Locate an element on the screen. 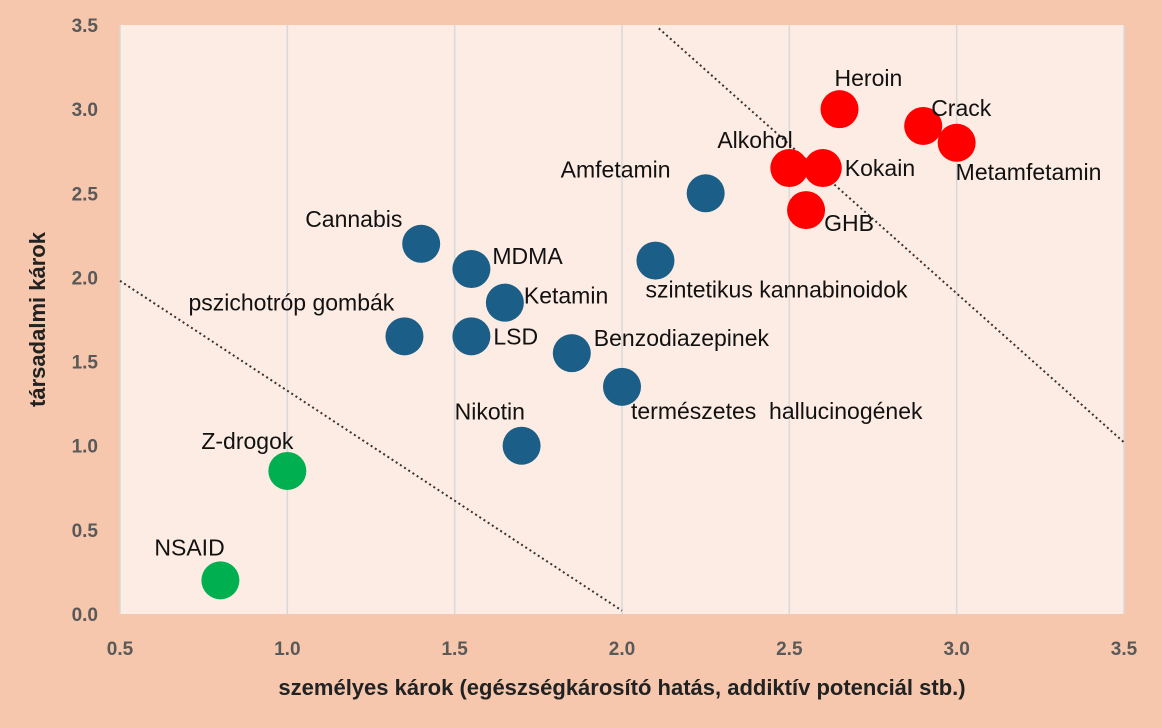 This screenshot has width=1162, height=728. data-label: Nikotin is located at coordinates (490, 412).